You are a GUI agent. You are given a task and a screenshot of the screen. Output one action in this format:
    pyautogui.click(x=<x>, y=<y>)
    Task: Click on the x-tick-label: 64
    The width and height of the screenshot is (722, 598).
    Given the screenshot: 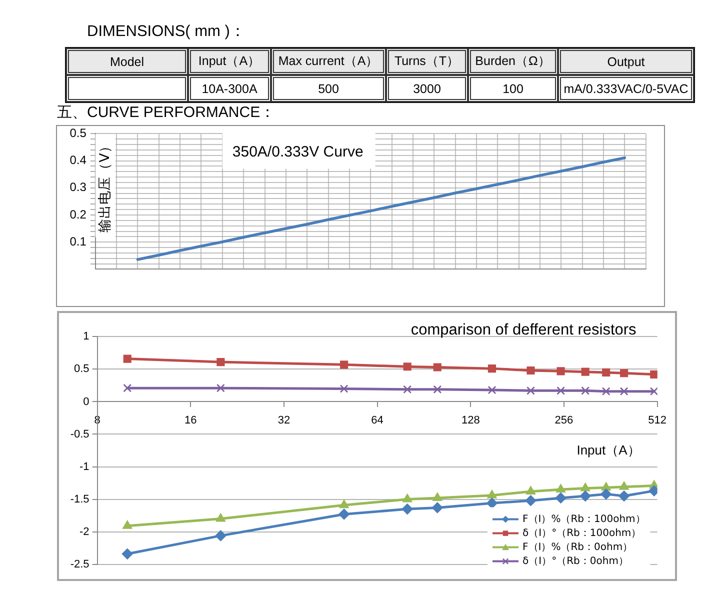 What is the action you would take?
    pyautogui.click(x=377, y=420)
    